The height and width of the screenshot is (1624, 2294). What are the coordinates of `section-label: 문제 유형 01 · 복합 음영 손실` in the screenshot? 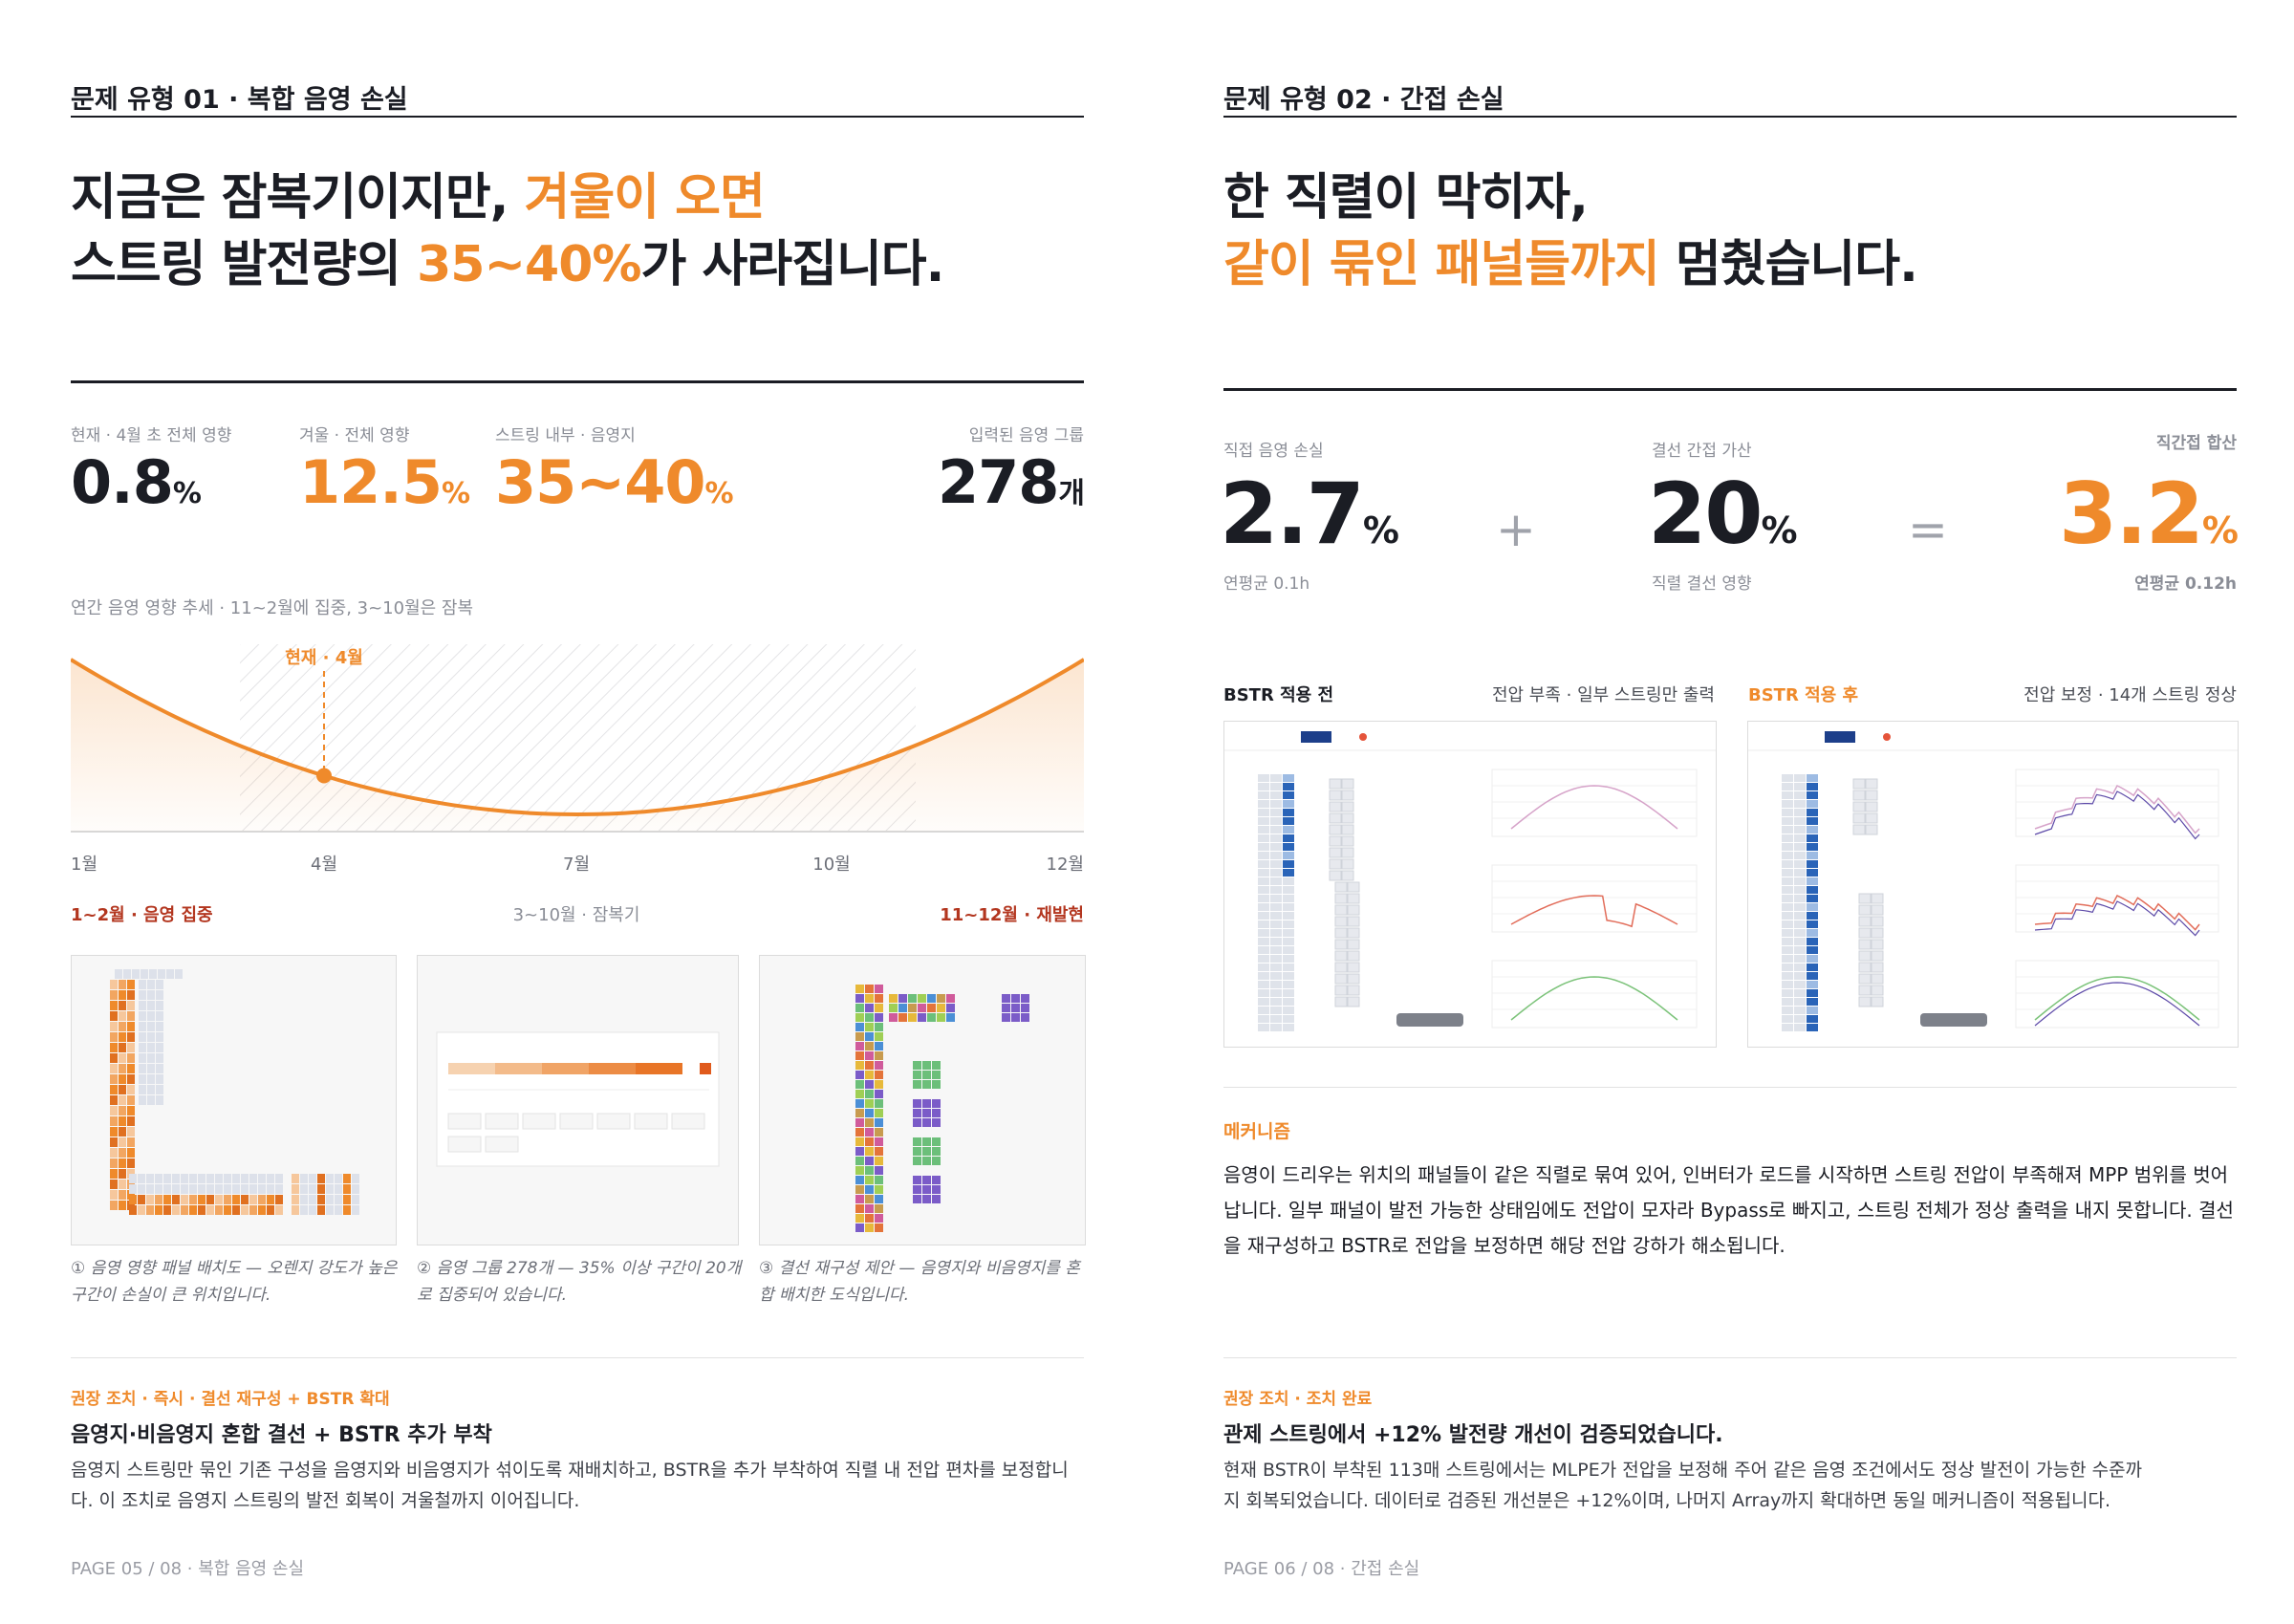 It's located at (239, 100).